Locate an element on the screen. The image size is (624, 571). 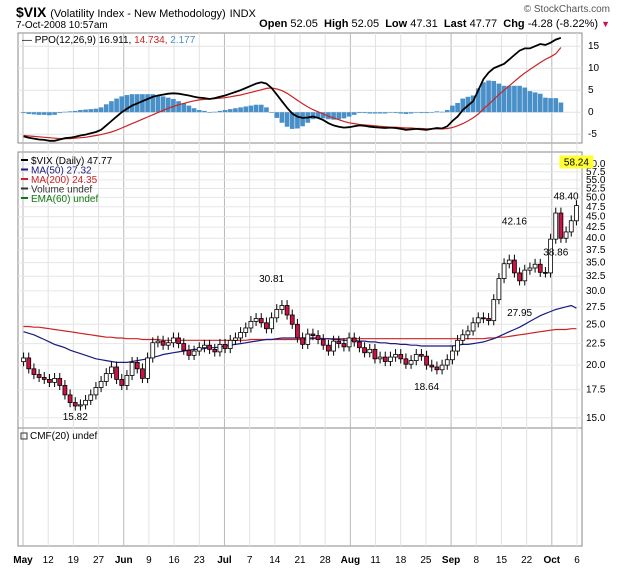
x-tick-label: 19 is located at coordinates (74, 560).